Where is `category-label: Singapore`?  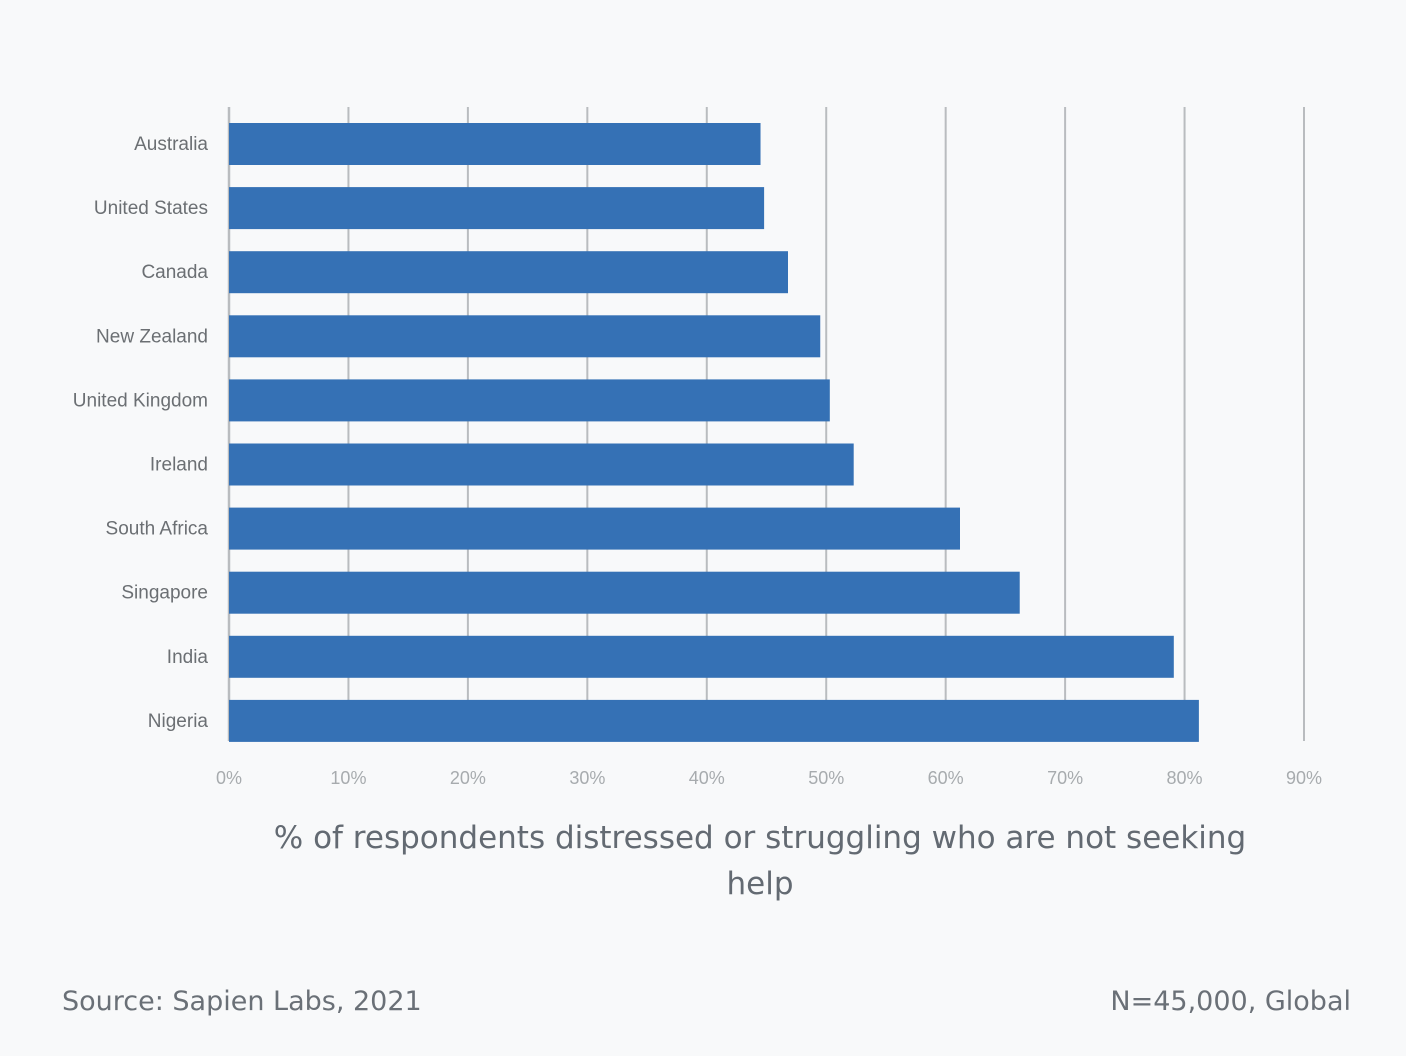
category-label: Singapore is located at coordinates (164, 593).